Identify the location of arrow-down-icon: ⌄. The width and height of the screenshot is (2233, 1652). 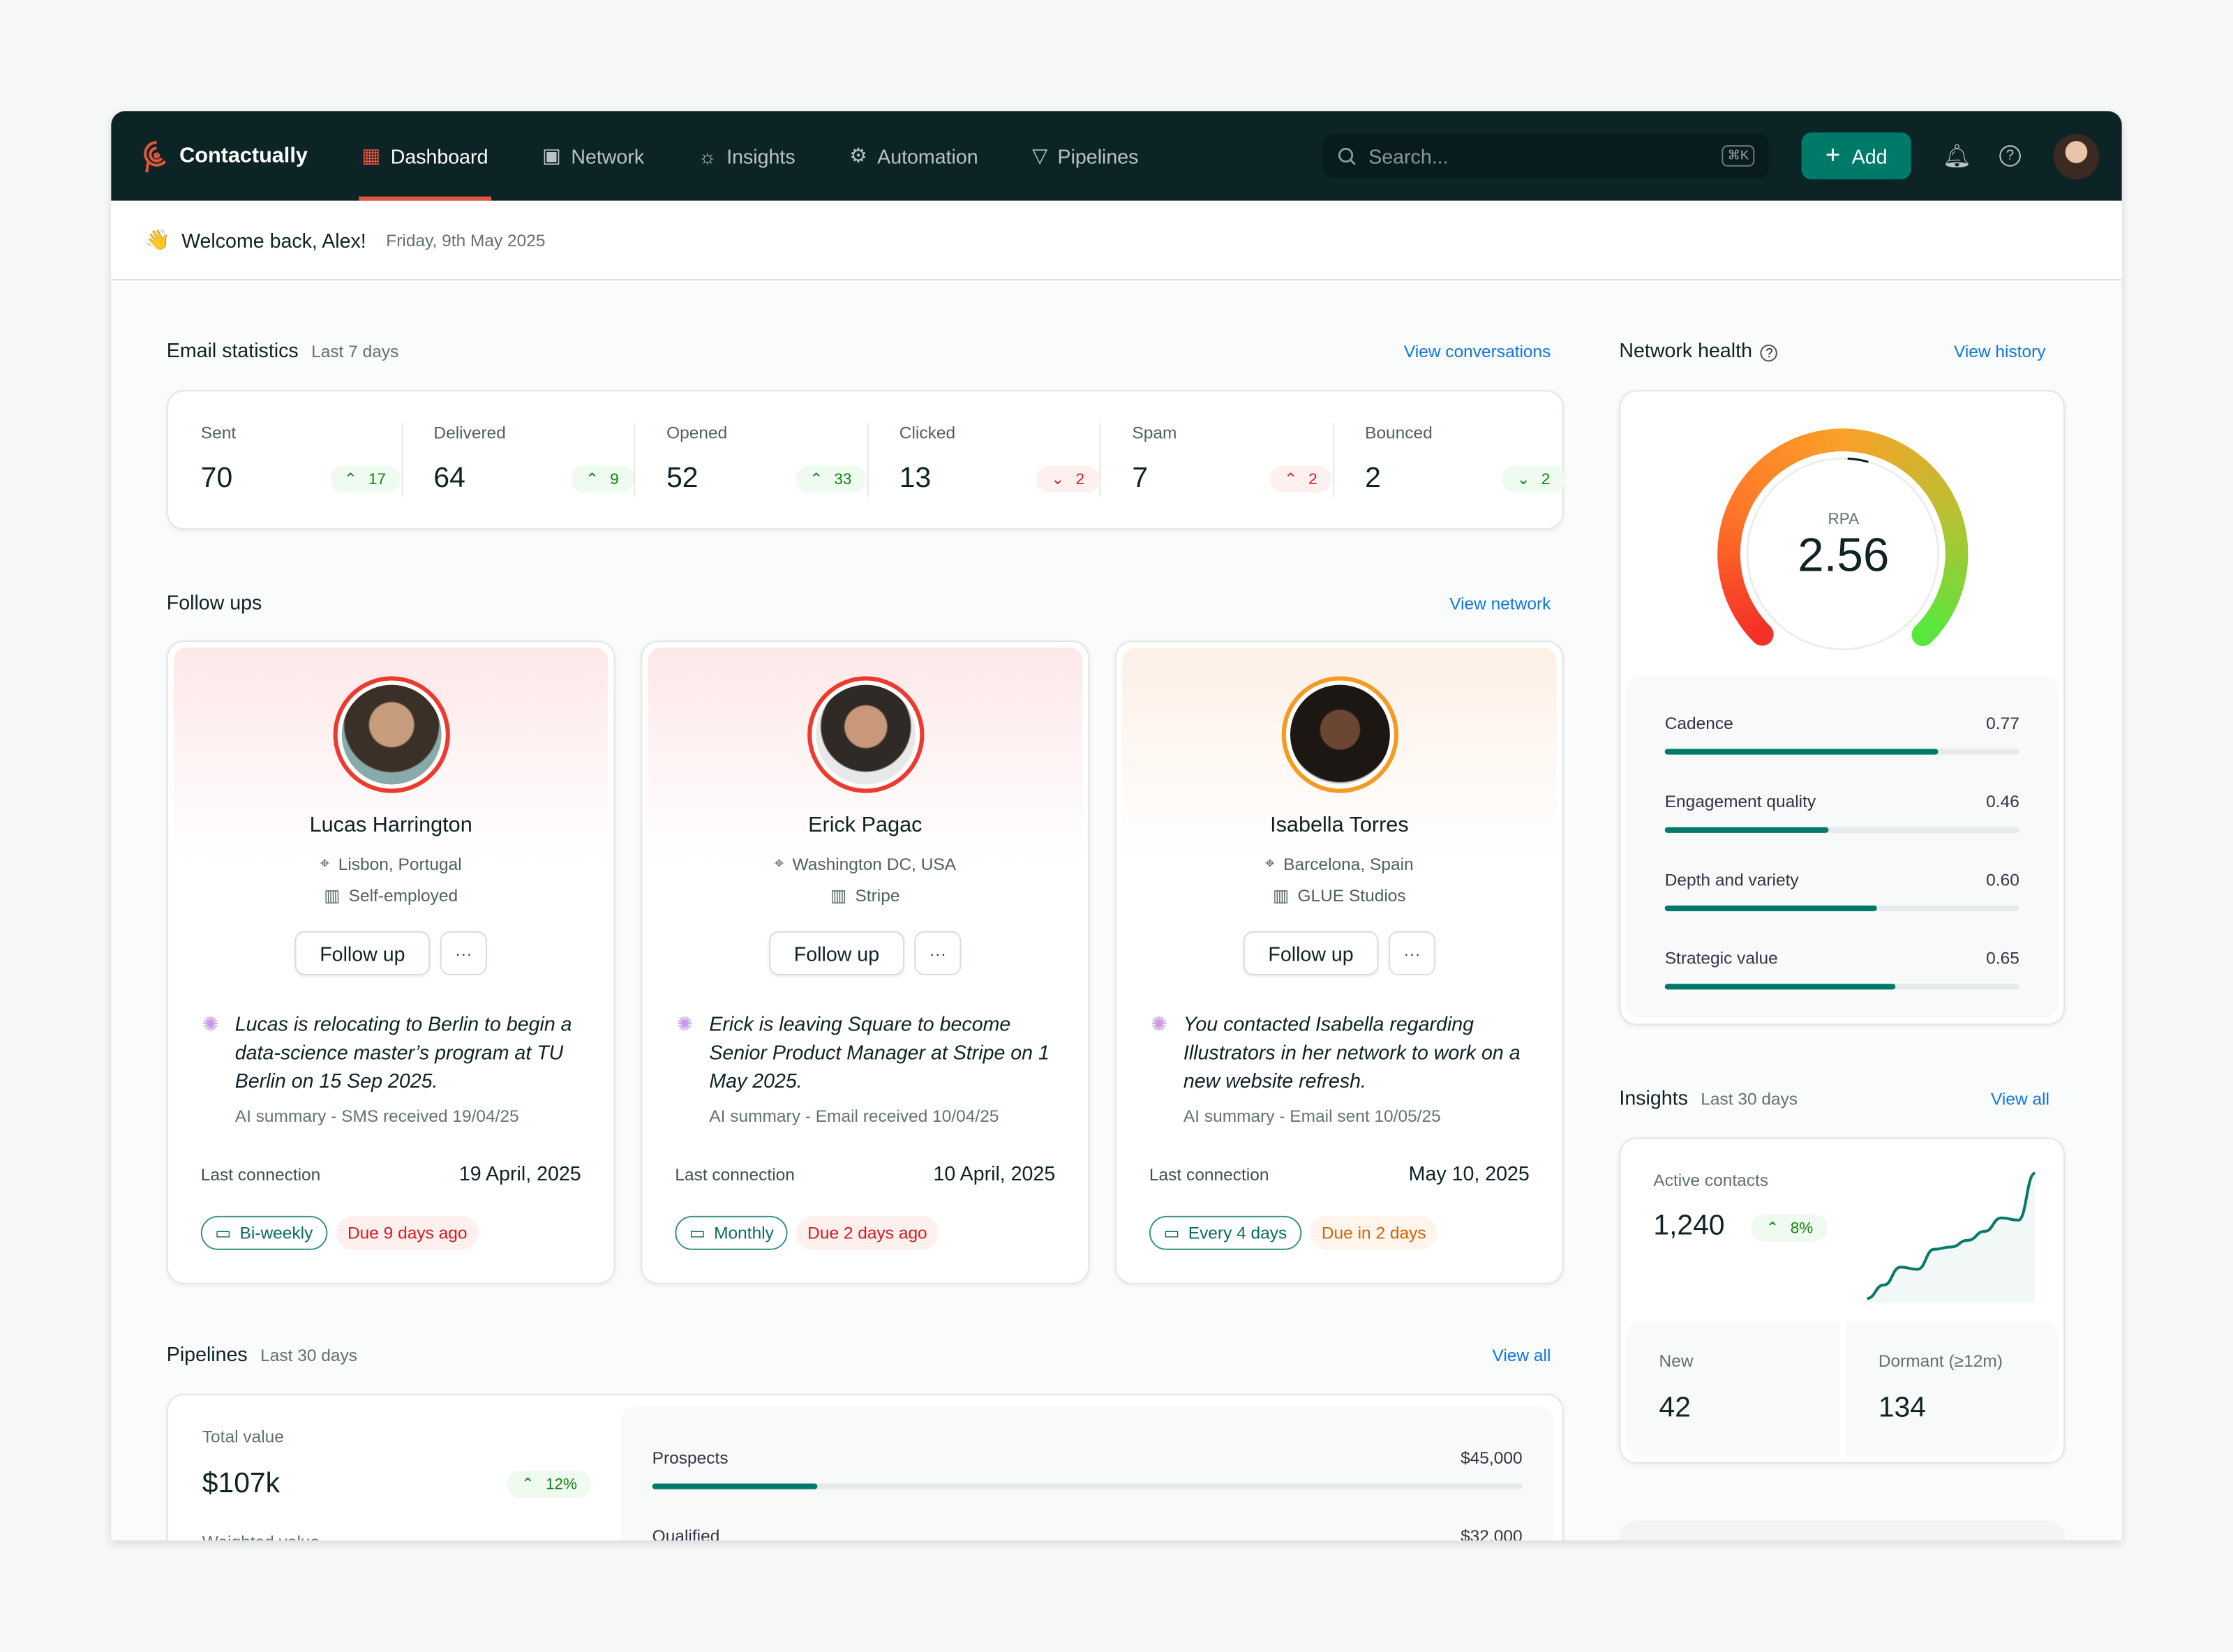
(1058, 479).